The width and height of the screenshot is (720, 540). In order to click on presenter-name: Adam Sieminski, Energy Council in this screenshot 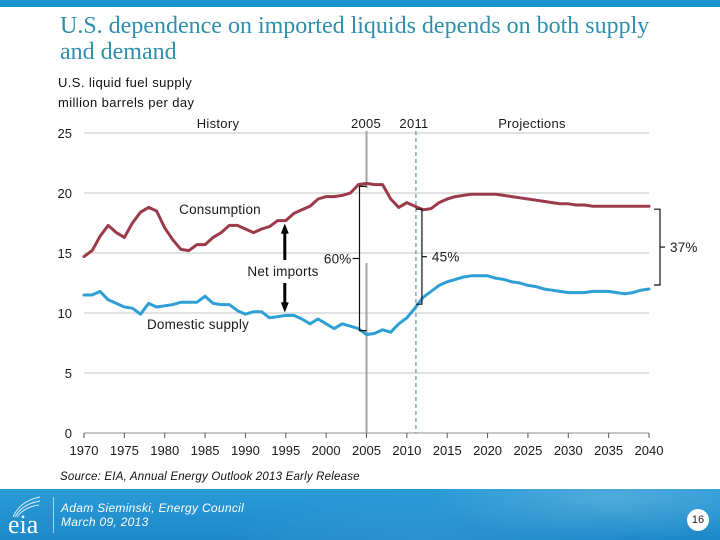, I will do `click(153, 508)`.